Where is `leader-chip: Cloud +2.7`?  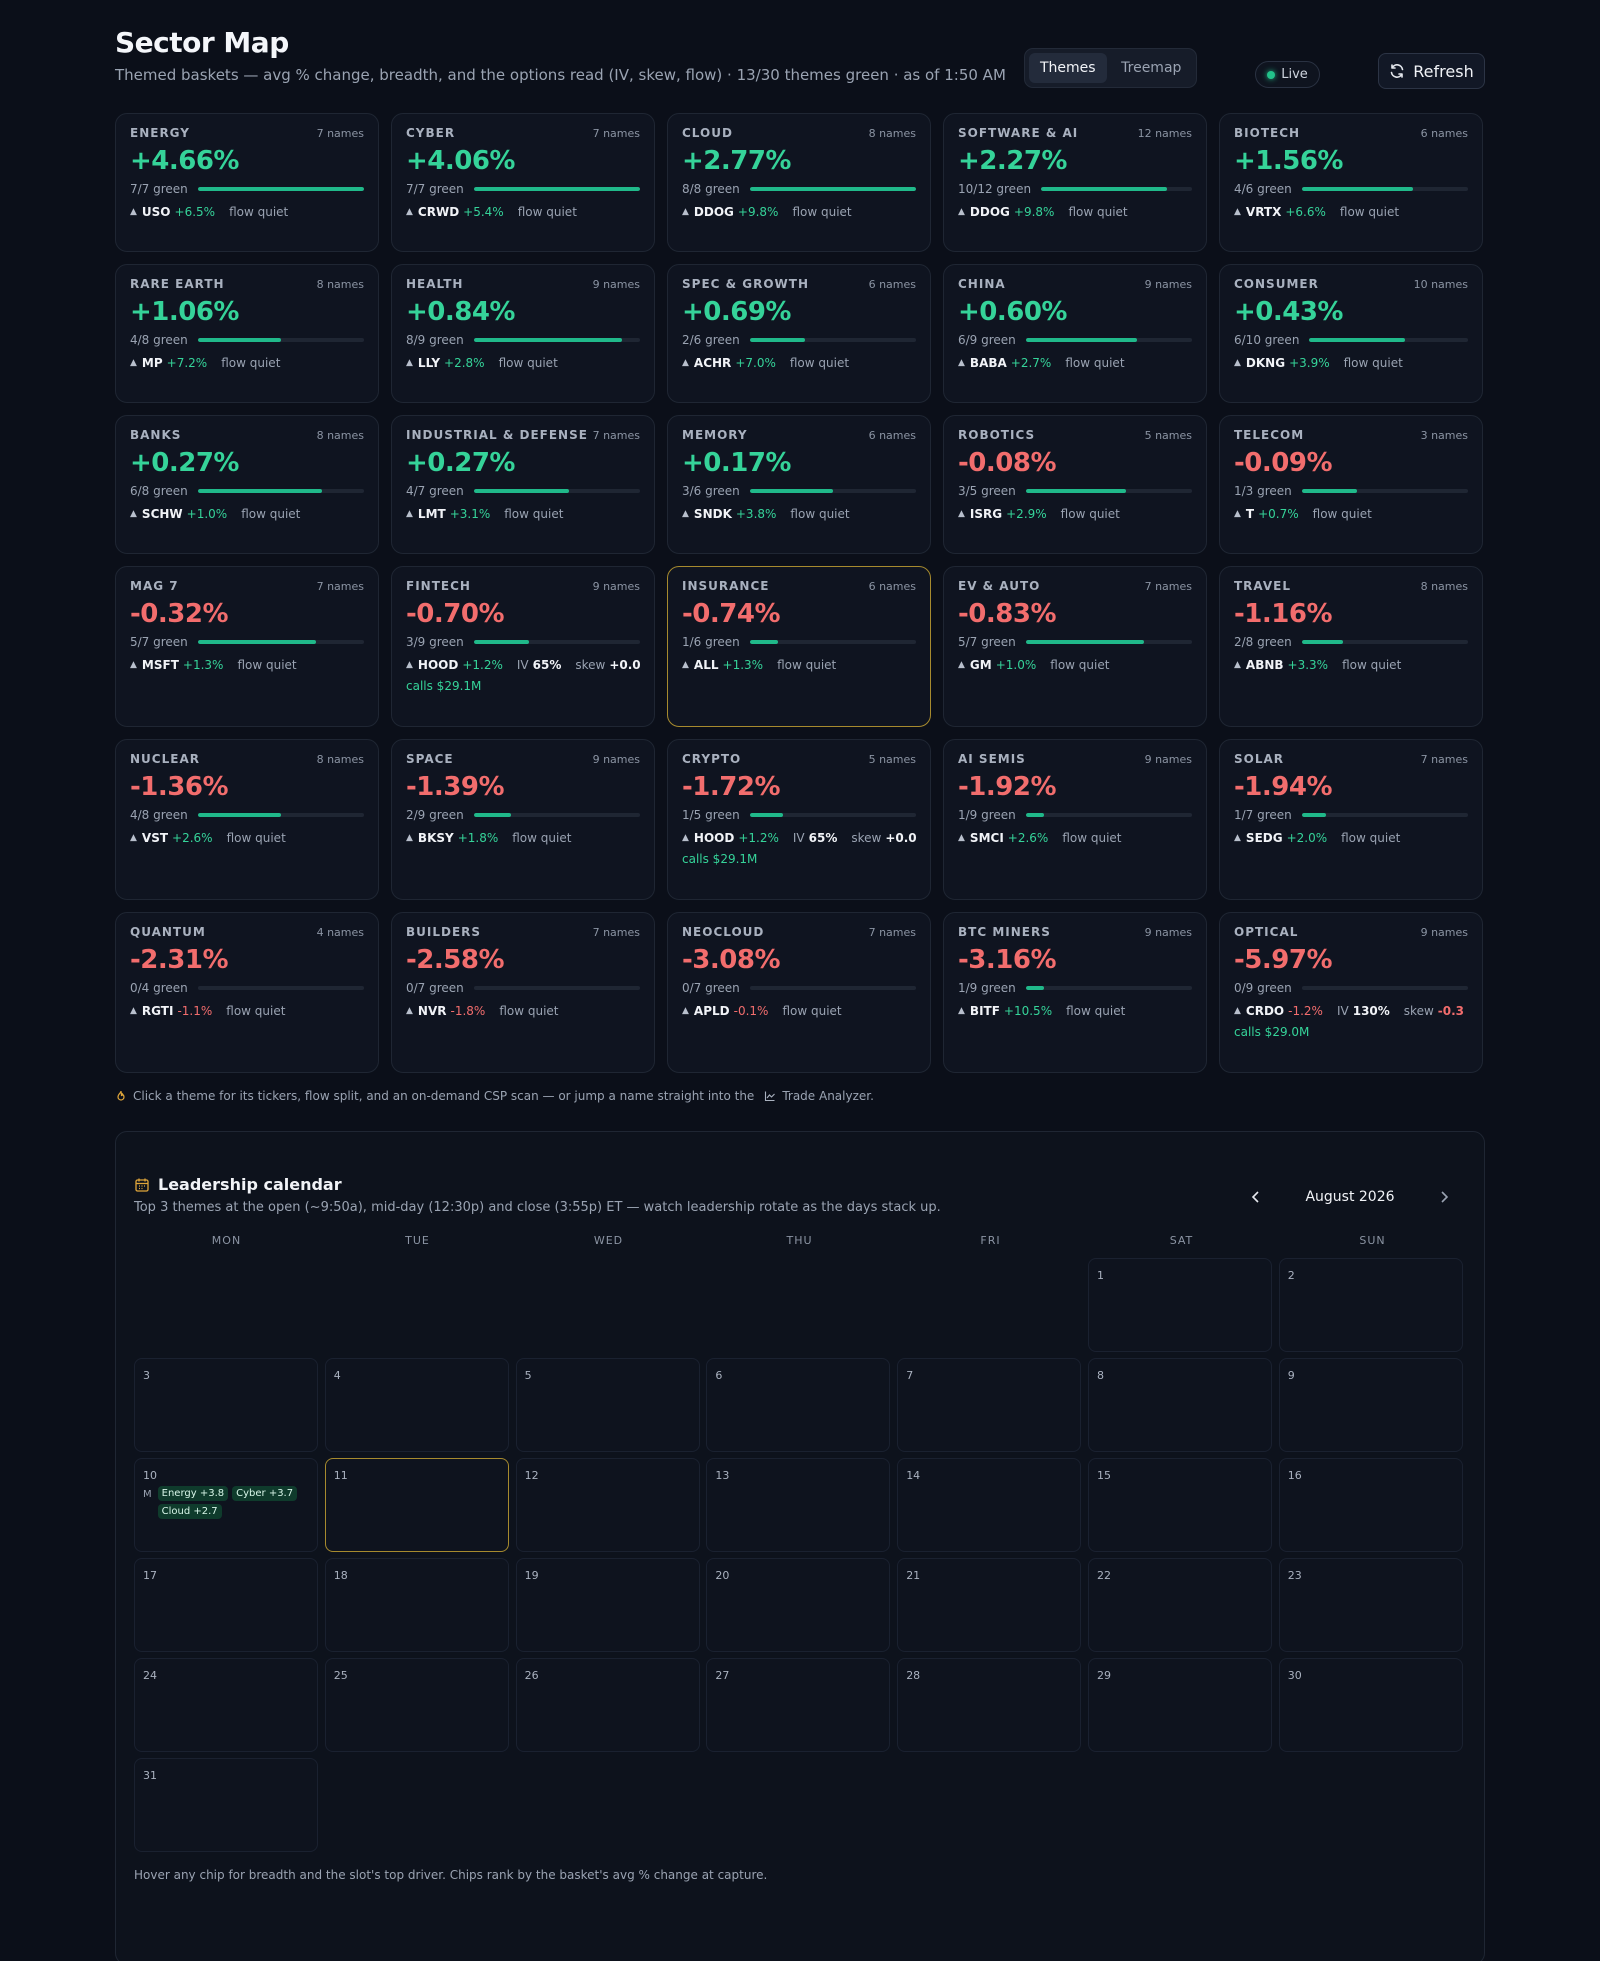 leader-chip: Cloud +2.7 is located at coordinates (189, 1511).